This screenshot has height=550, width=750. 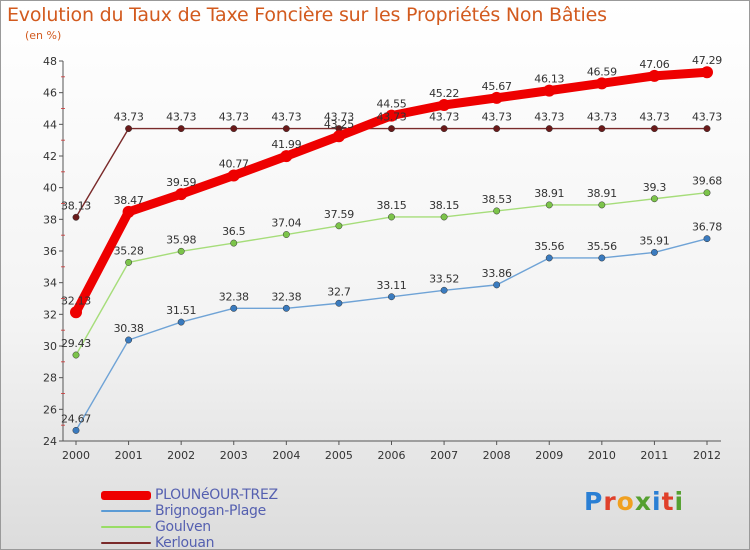 I want to click on y-tick-label: 32, so click(x=50, y=314).